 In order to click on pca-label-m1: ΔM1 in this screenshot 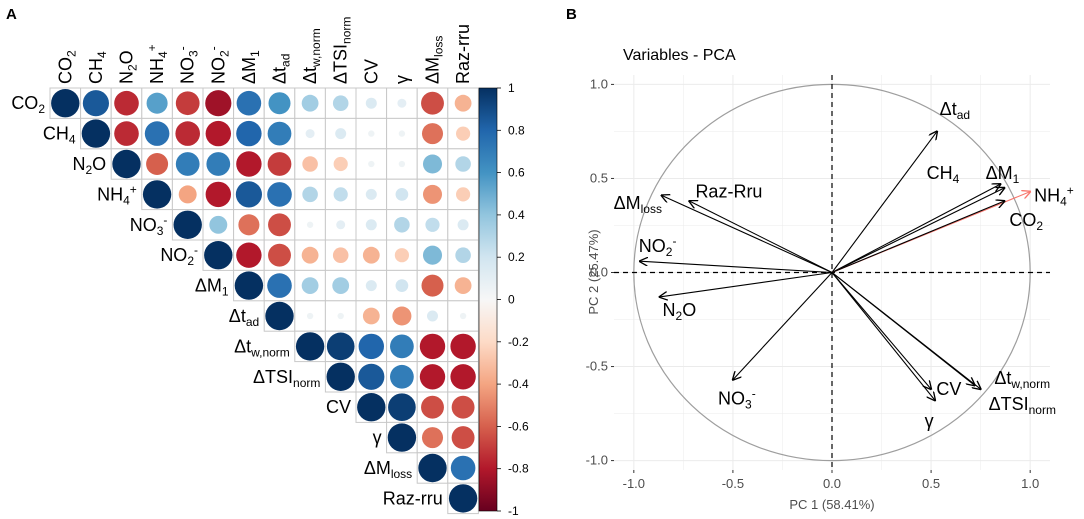, I will do `click(1003, 174)`.